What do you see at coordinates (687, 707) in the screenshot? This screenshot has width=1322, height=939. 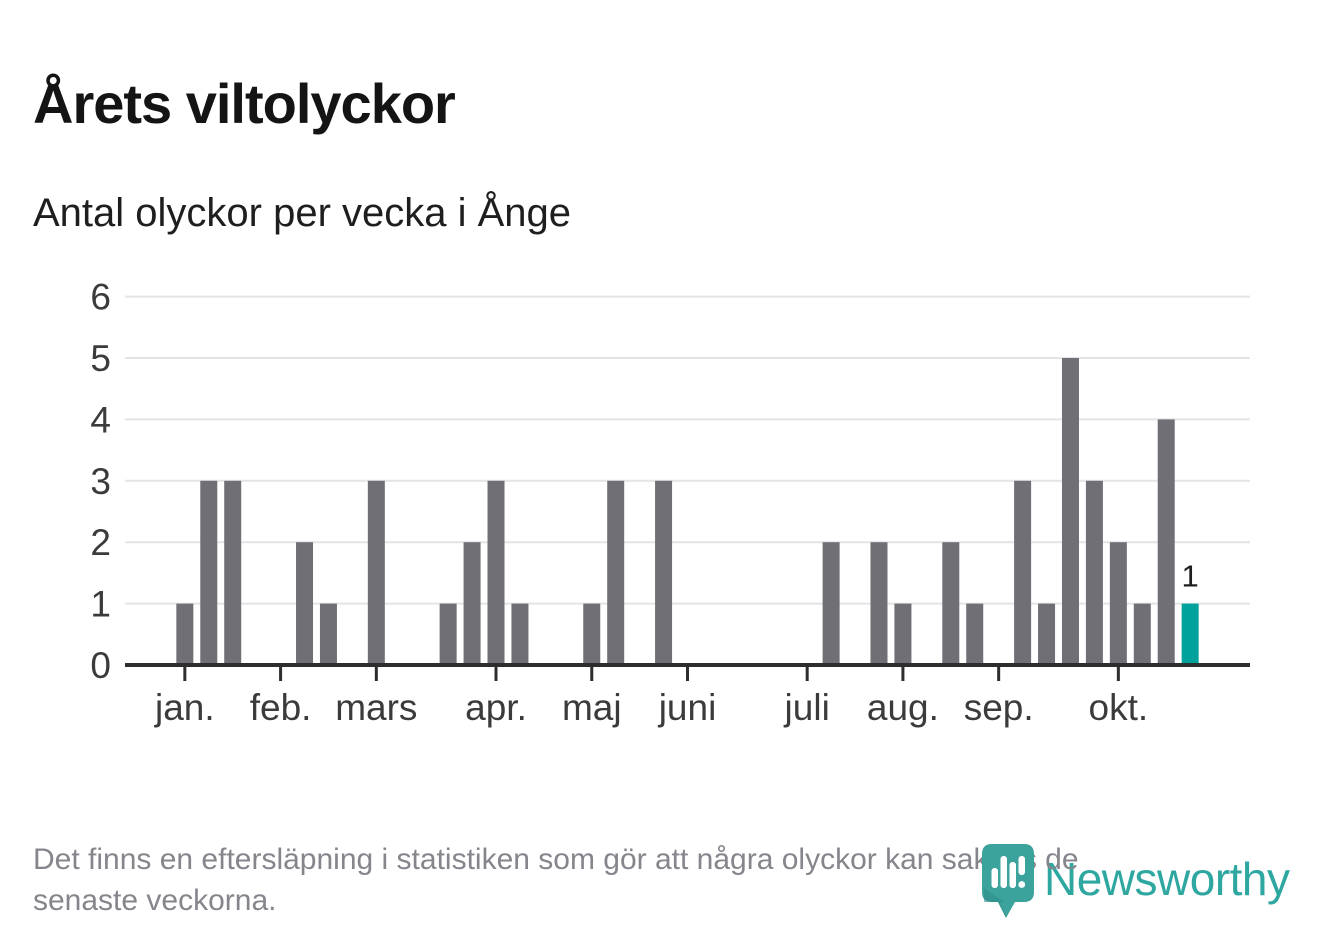 I see `month-label: juni` at bounding box center [687, 707].